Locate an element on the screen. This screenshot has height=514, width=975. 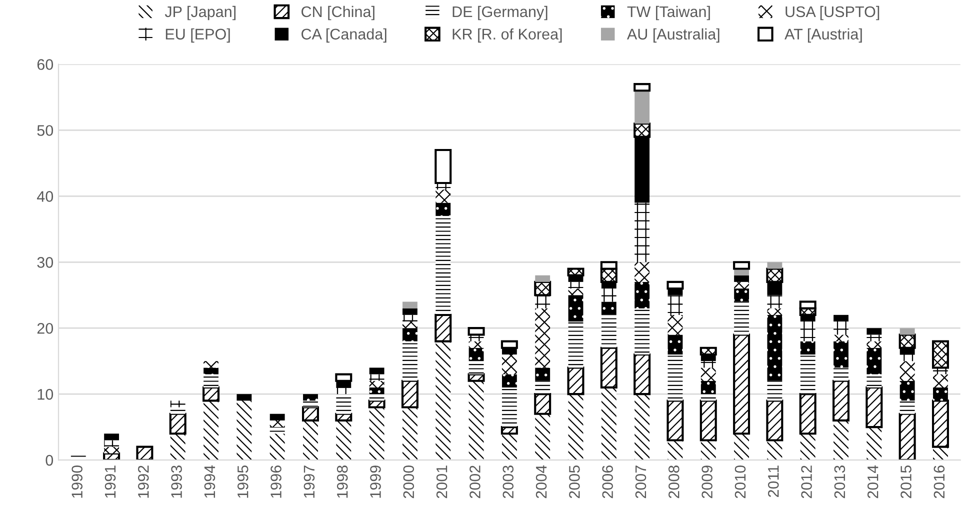
x-tick-label: 2010 is located at coordinates (740, 481).